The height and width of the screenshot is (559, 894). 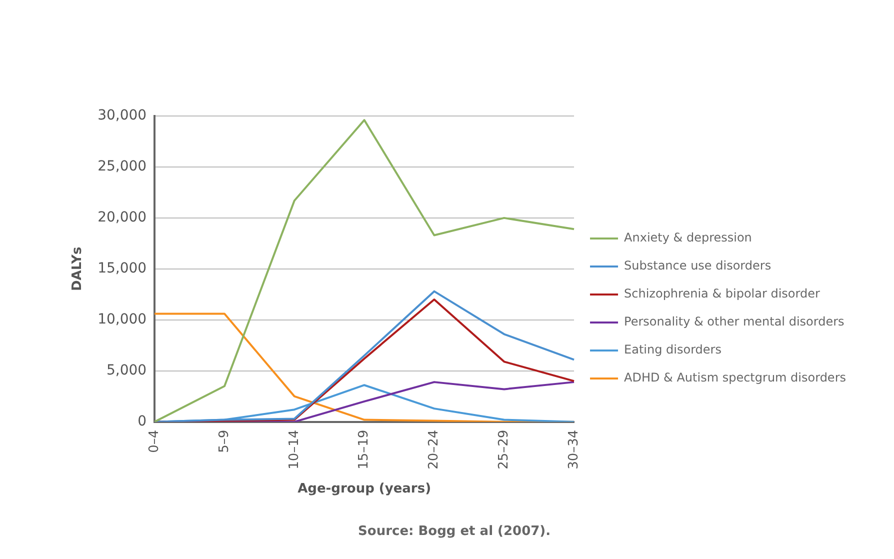 What do you see at coordinates (734, 321) in the screenshot?
I see `legend-label: Personality & other mental disorders` at bounding box center [734, 321].